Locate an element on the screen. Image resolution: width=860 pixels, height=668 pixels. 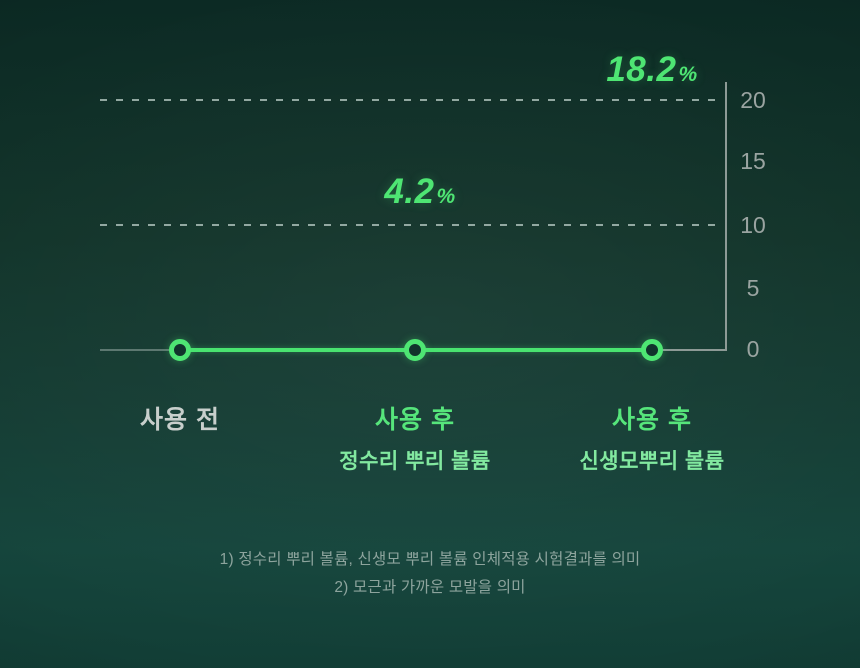
y-axis-line is located at coordinates (726, 216).